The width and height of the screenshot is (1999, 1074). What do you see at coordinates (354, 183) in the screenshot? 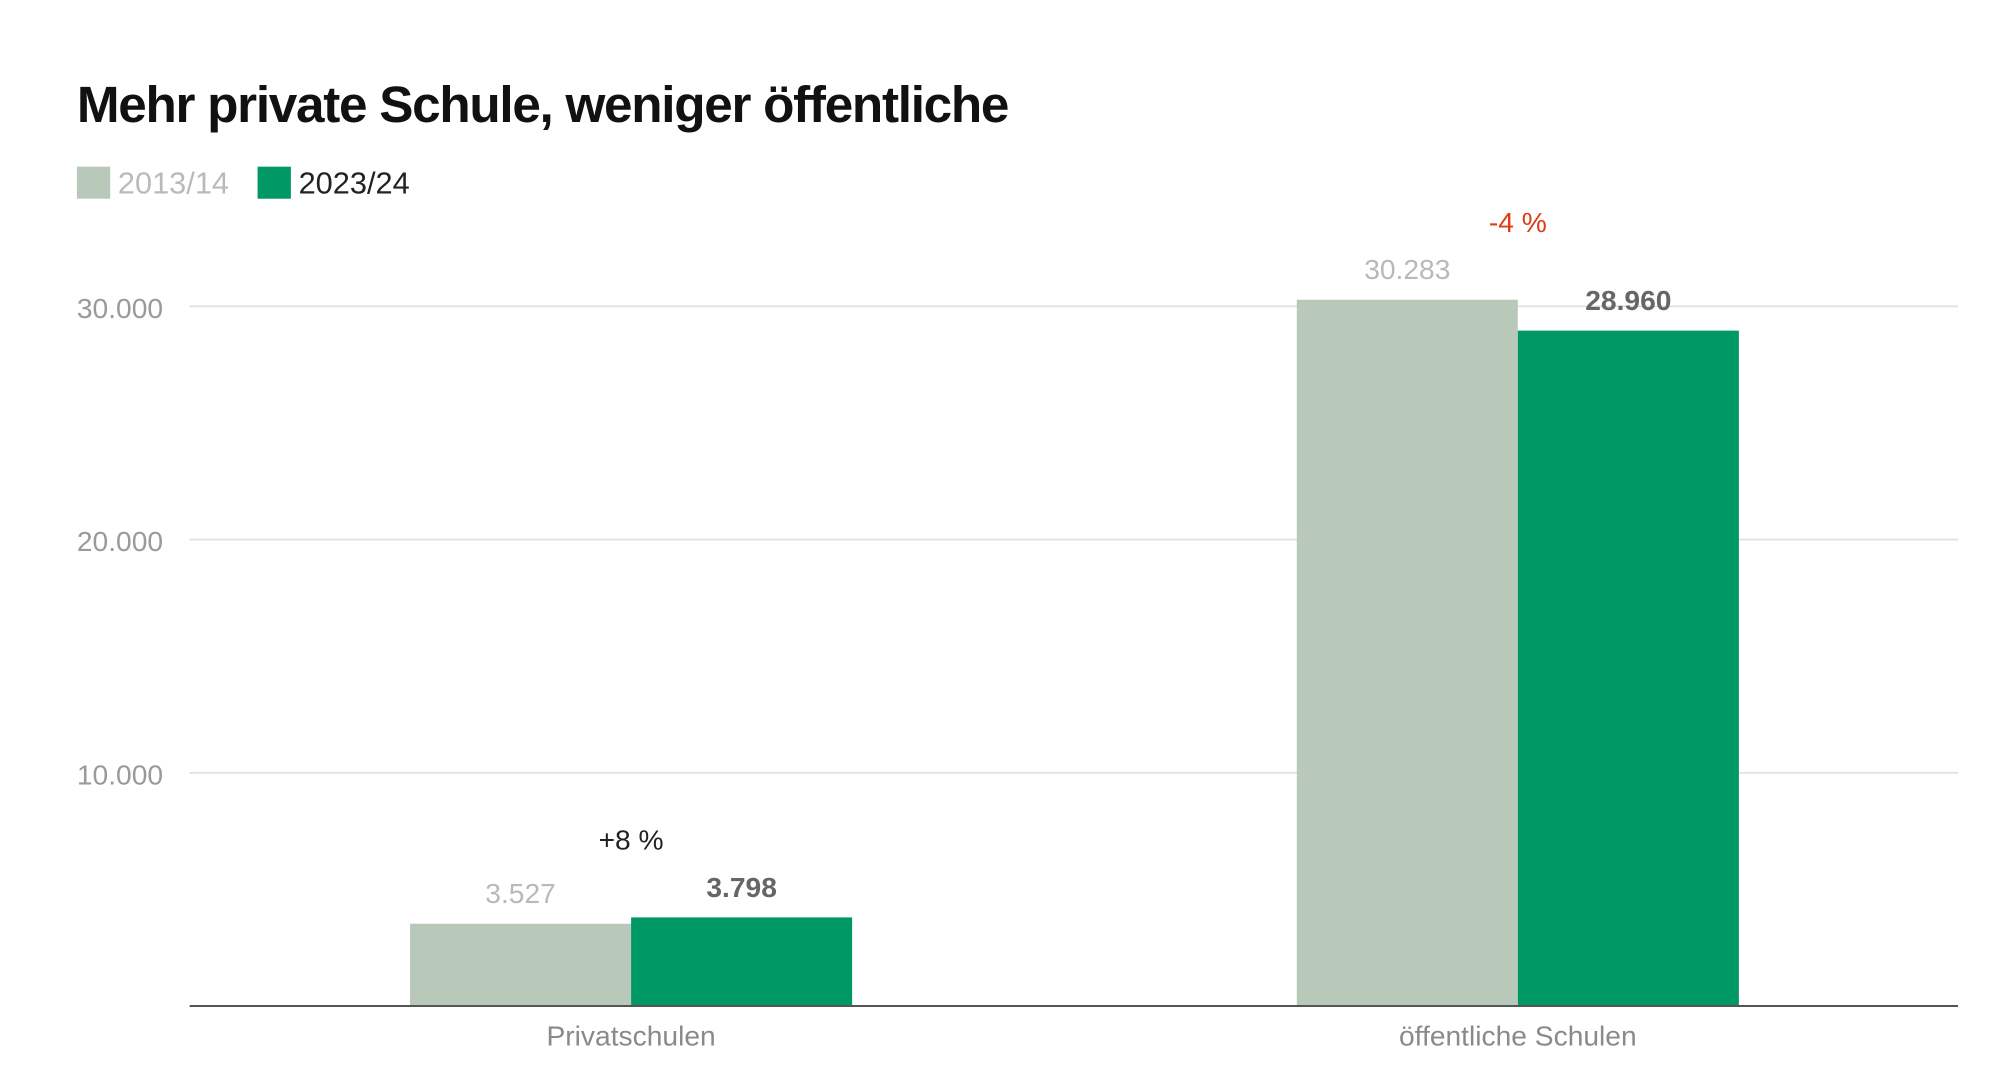
I see `legend-label: 2023/24` at bounding box center [354, 183].